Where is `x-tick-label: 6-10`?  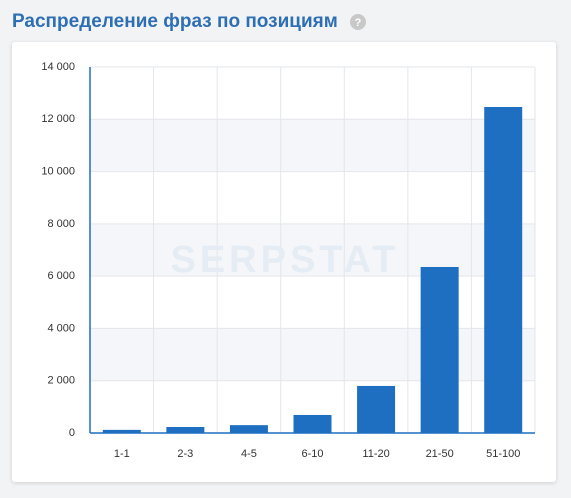
x-tick-label: 6-10 is located at coordinates (312, 454).